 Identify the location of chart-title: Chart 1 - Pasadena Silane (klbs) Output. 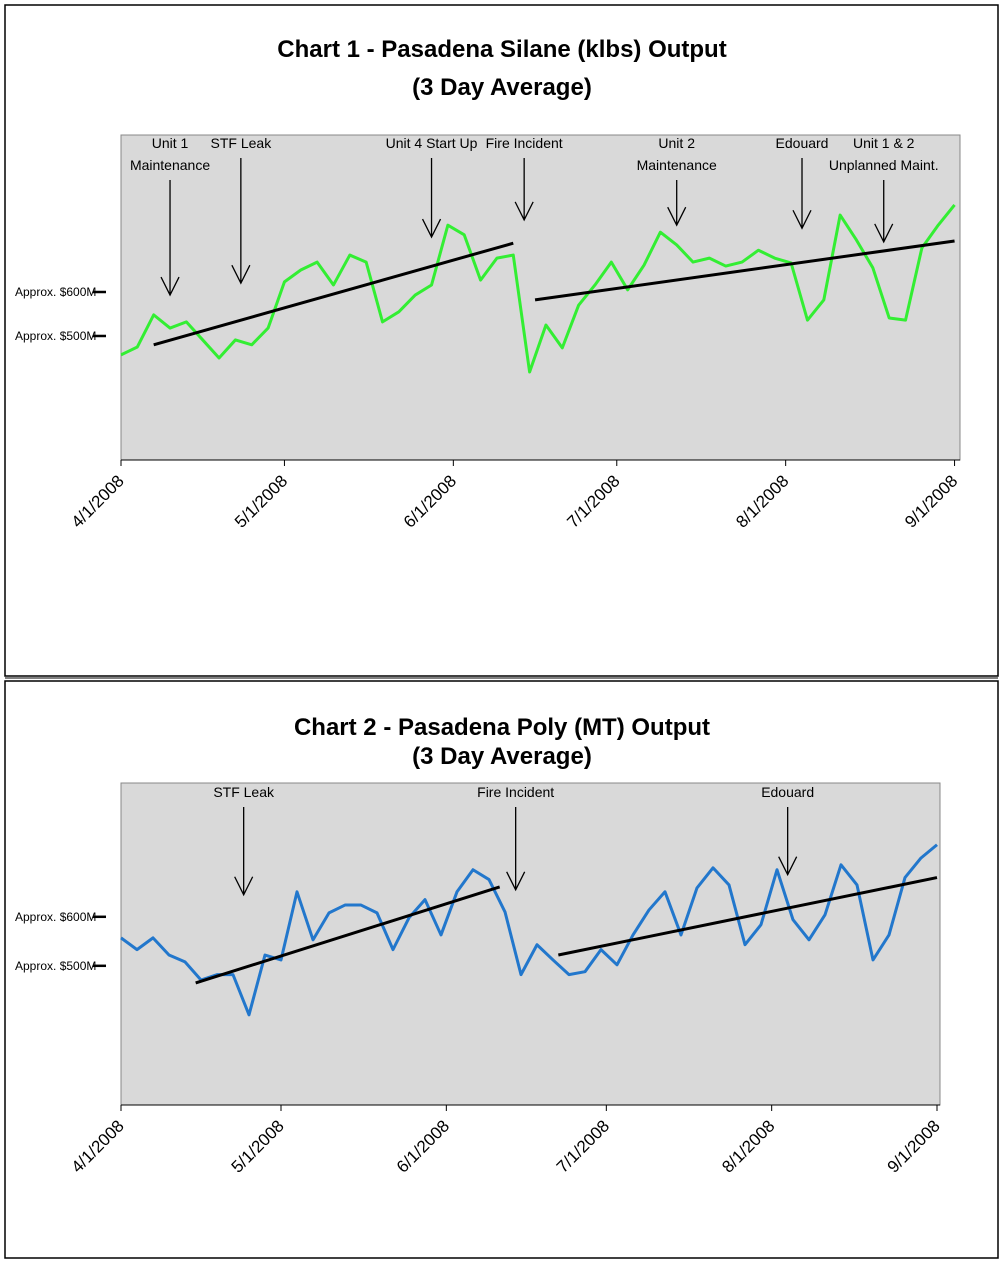
(501, 49).